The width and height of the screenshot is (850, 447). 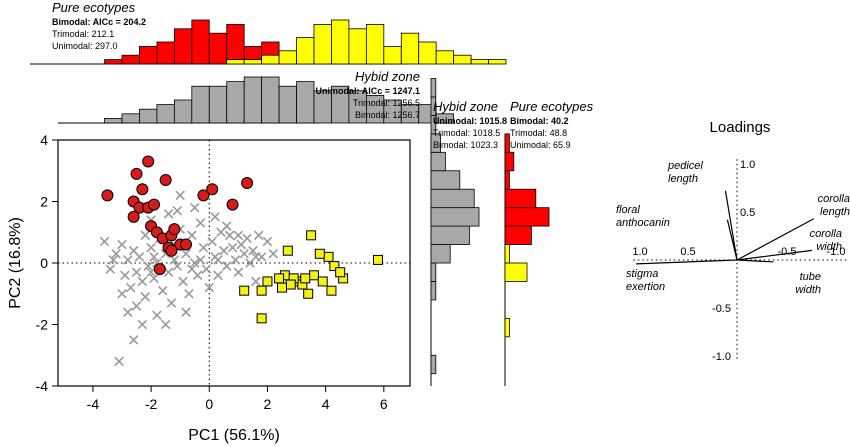 What do you see at coordinates (94, 7) in the screenshot?
I see `histogram-title: Pure ecotypes` at bounding box center [94, 7].